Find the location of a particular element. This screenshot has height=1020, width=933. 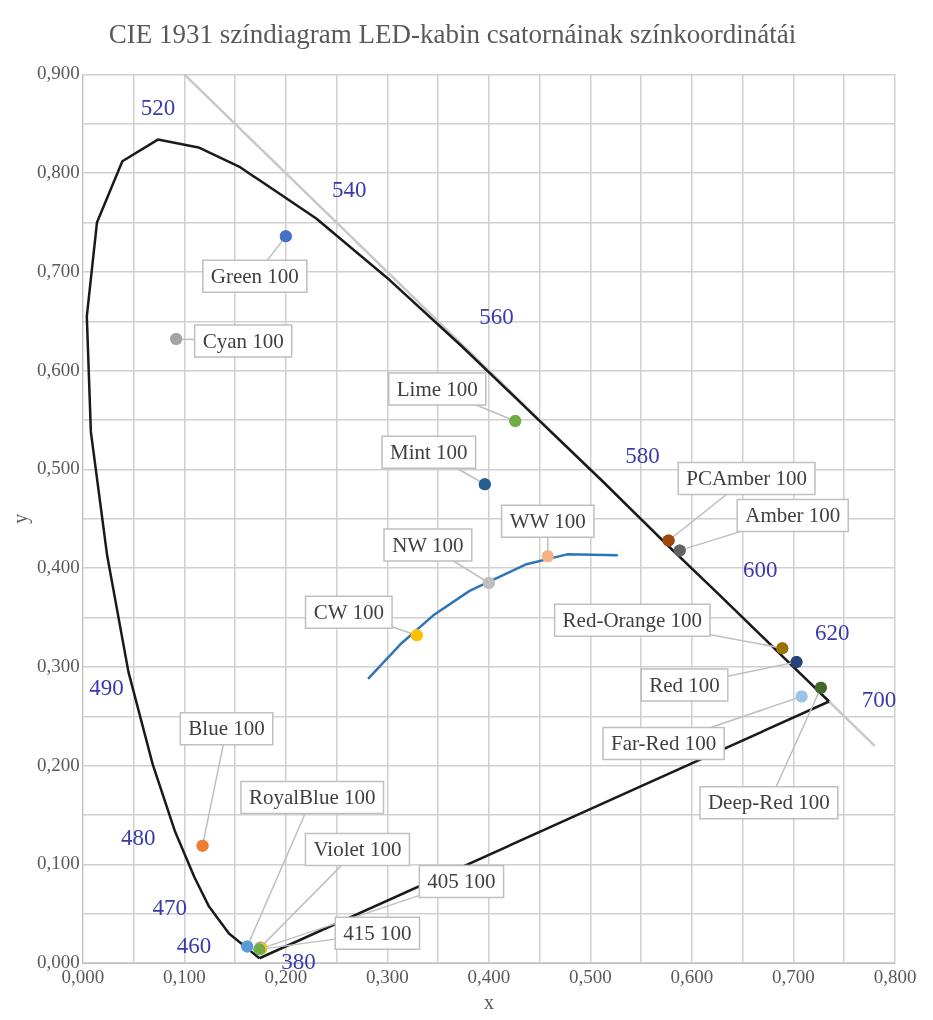

text: Red 100 is located at coordinates (684, 684).